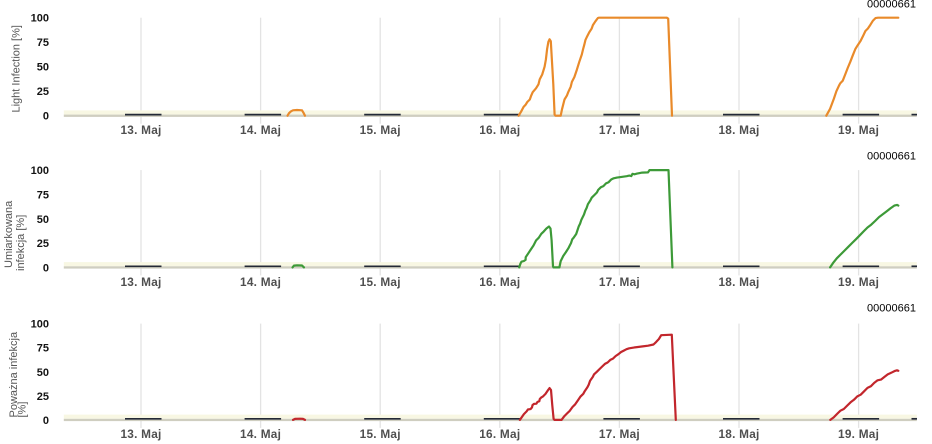  What do you see at coordinates (9, 234) in the screenshot?
I see `svg-text: Umiarkowana` at bounding box center [9, 234].